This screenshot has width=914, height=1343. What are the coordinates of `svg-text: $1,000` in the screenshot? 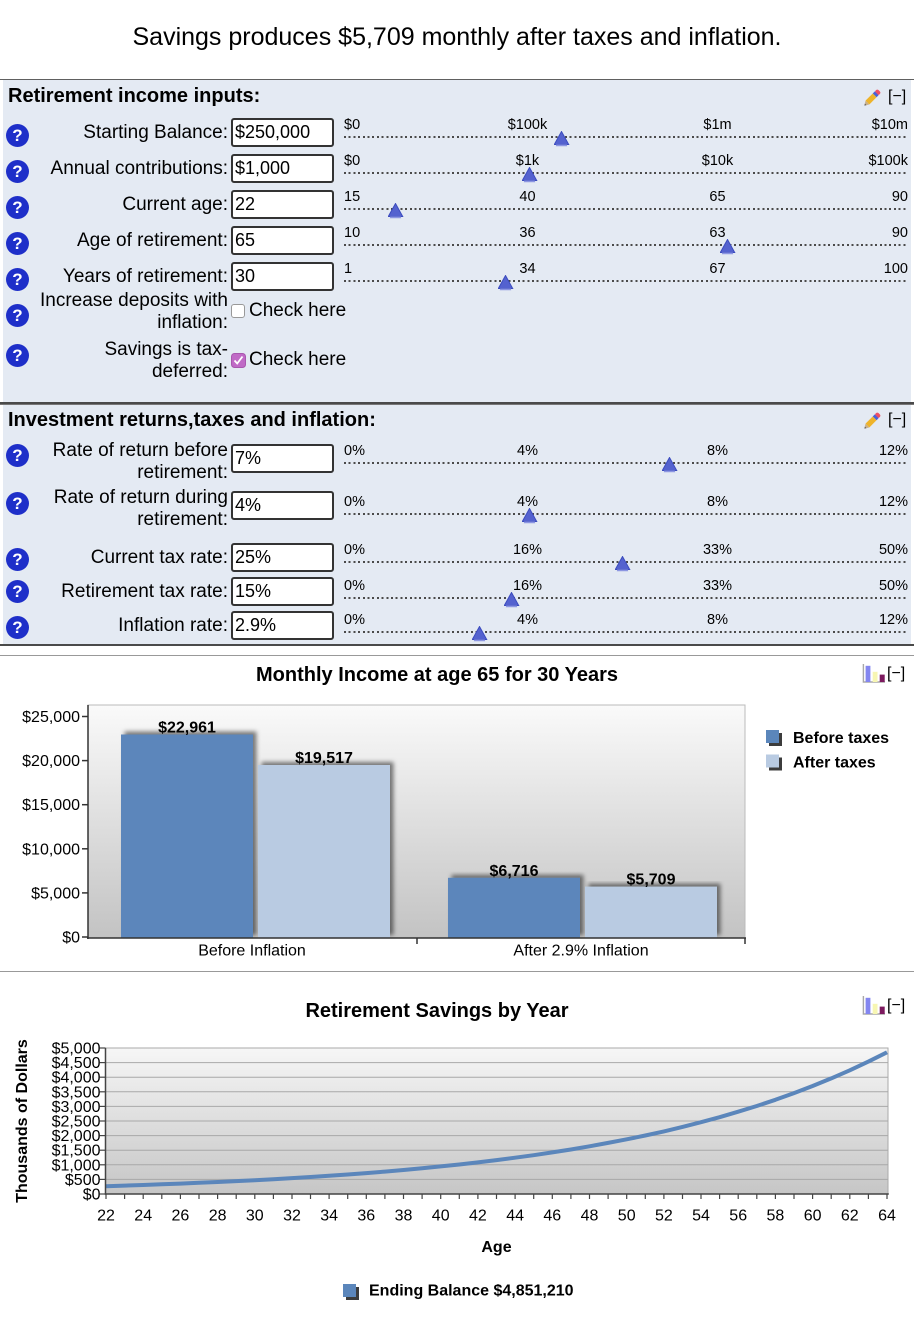 It's located at (76, 1165).